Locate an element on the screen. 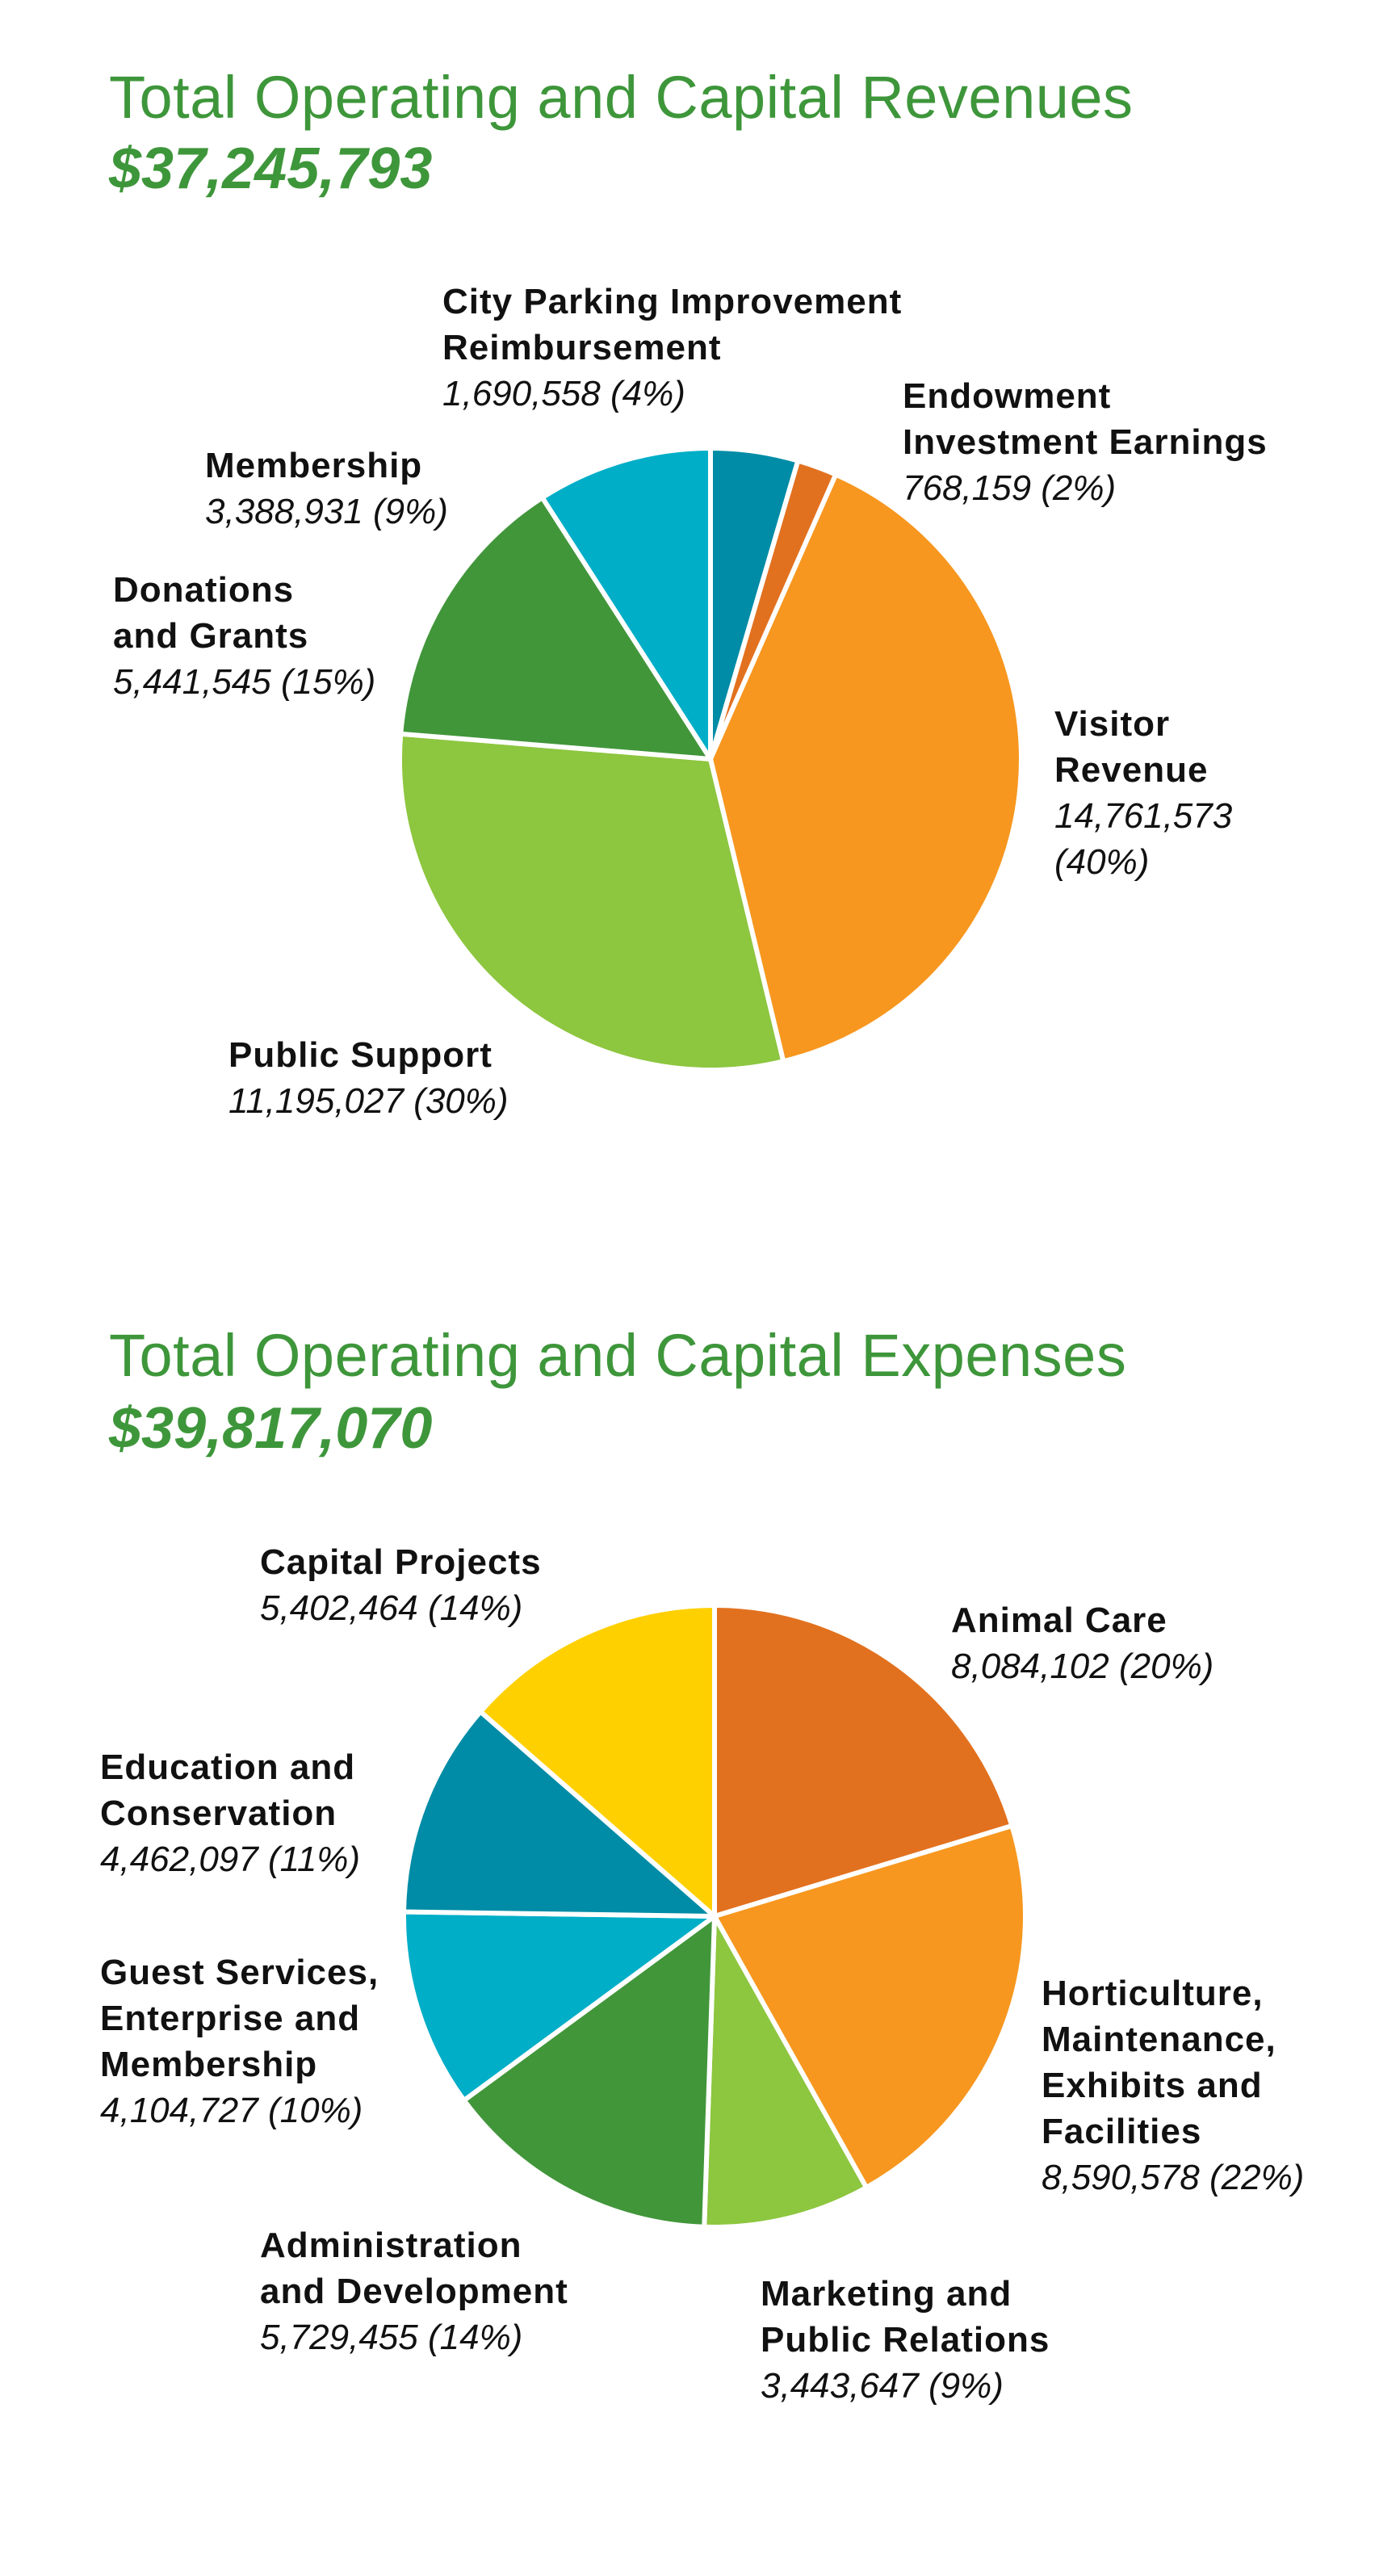 The height and width of the screenshot is (2576, 1400). slice-label-name: Capital Projects is located at coordinates (401, 1562).